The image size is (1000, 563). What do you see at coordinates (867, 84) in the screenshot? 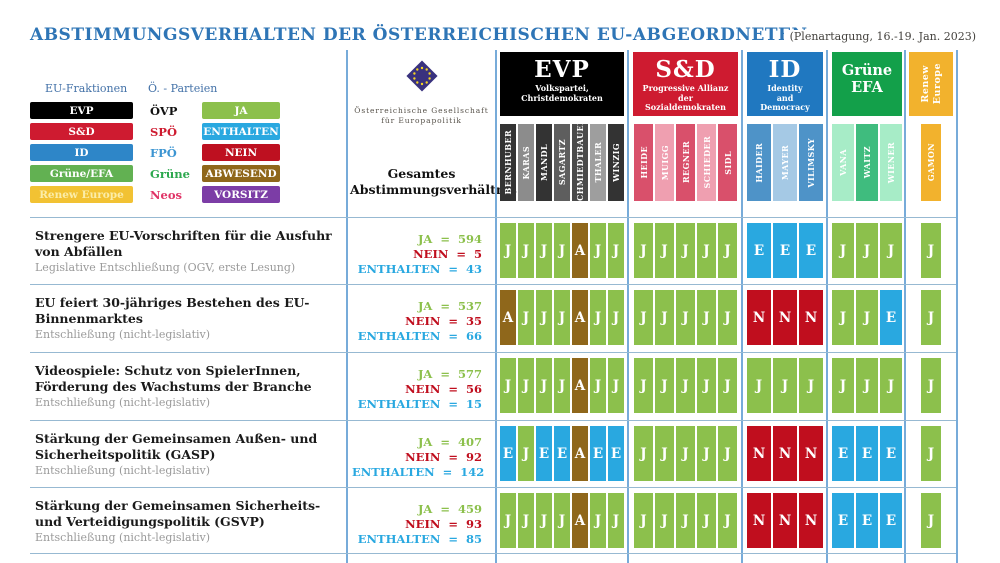
I see `group-header-gruene: Grüne EFA` at bounding box center [867, 84].